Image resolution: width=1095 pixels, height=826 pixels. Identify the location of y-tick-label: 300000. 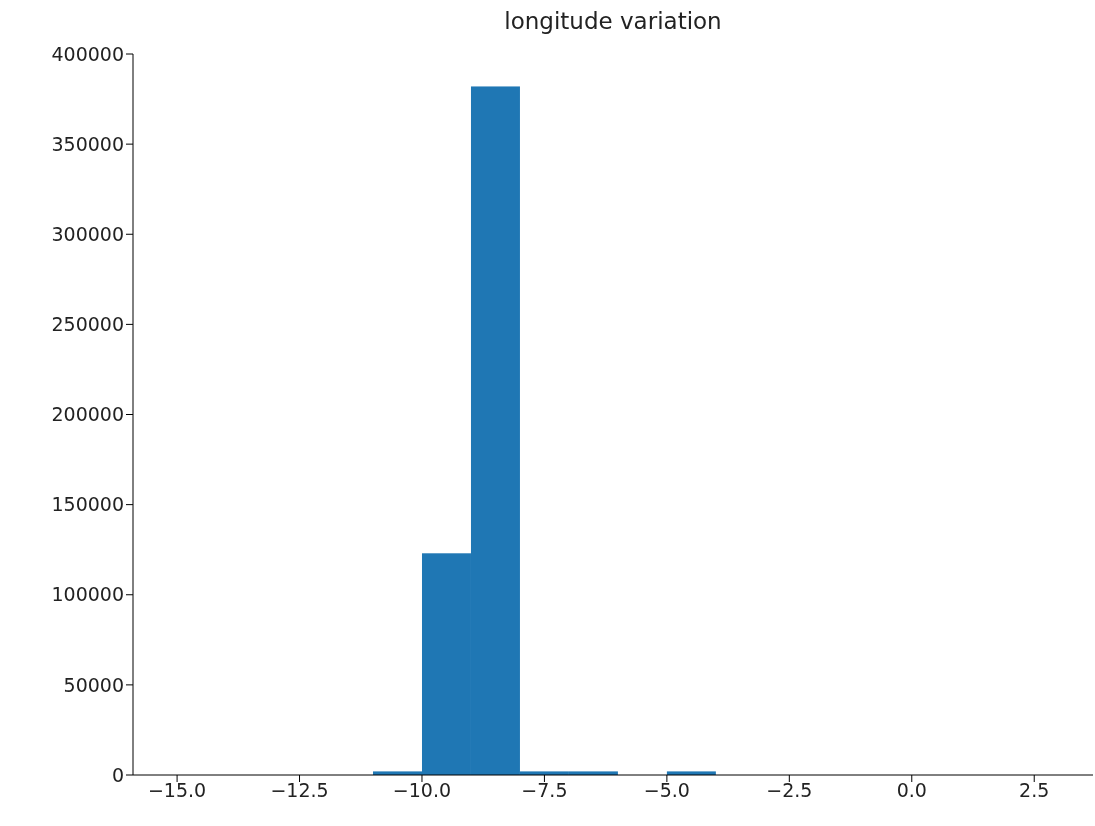
(87, 233).